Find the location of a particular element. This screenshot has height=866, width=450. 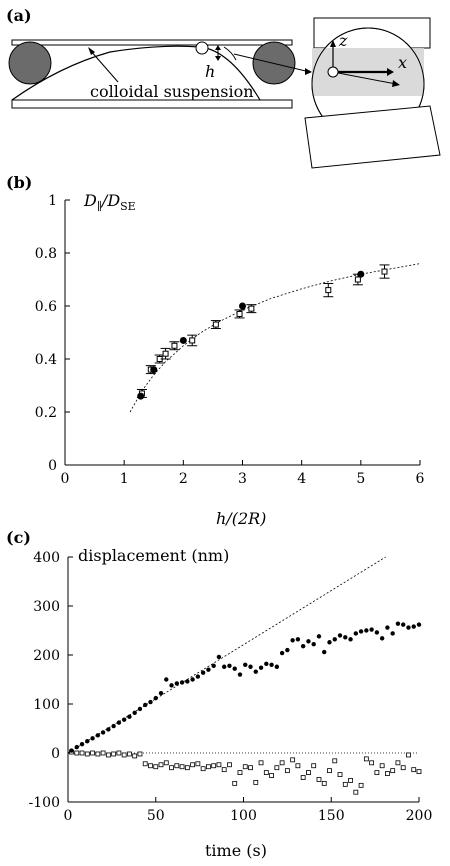

panel-a-label: (a) is located at coordinates (19, 15).